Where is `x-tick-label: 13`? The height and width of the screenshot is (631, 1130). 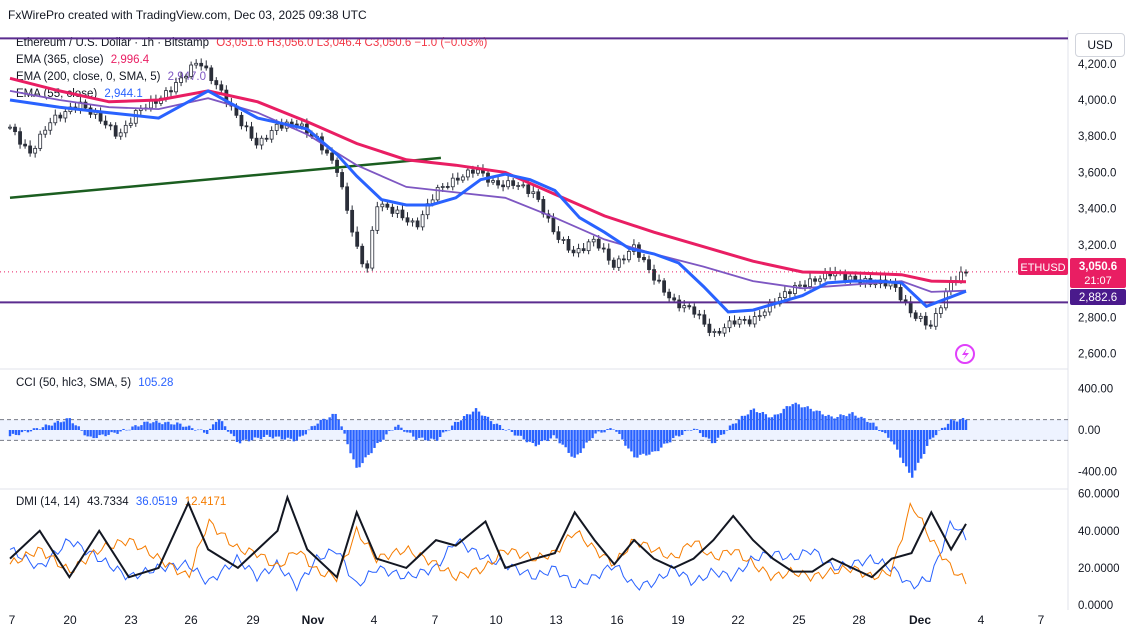
x-tick-label: 13 is located at coordinates (556, 620).